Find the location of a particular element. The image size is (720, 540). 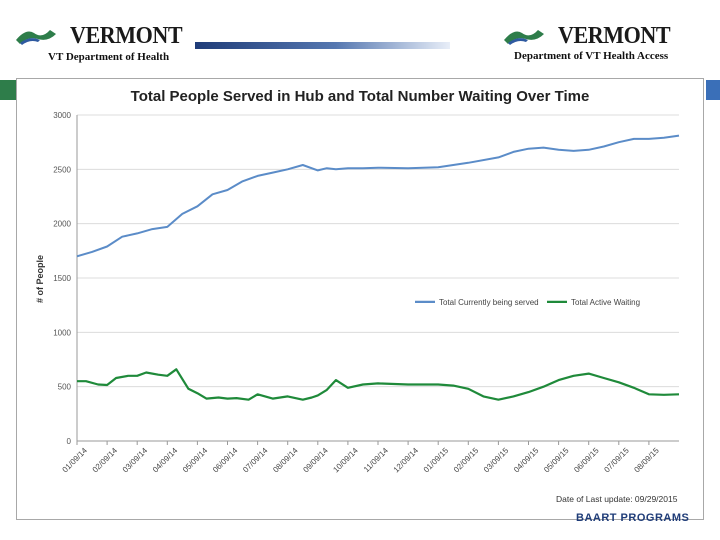

x-tick-label: 07/09/14 is located at coordinates (255, 460).